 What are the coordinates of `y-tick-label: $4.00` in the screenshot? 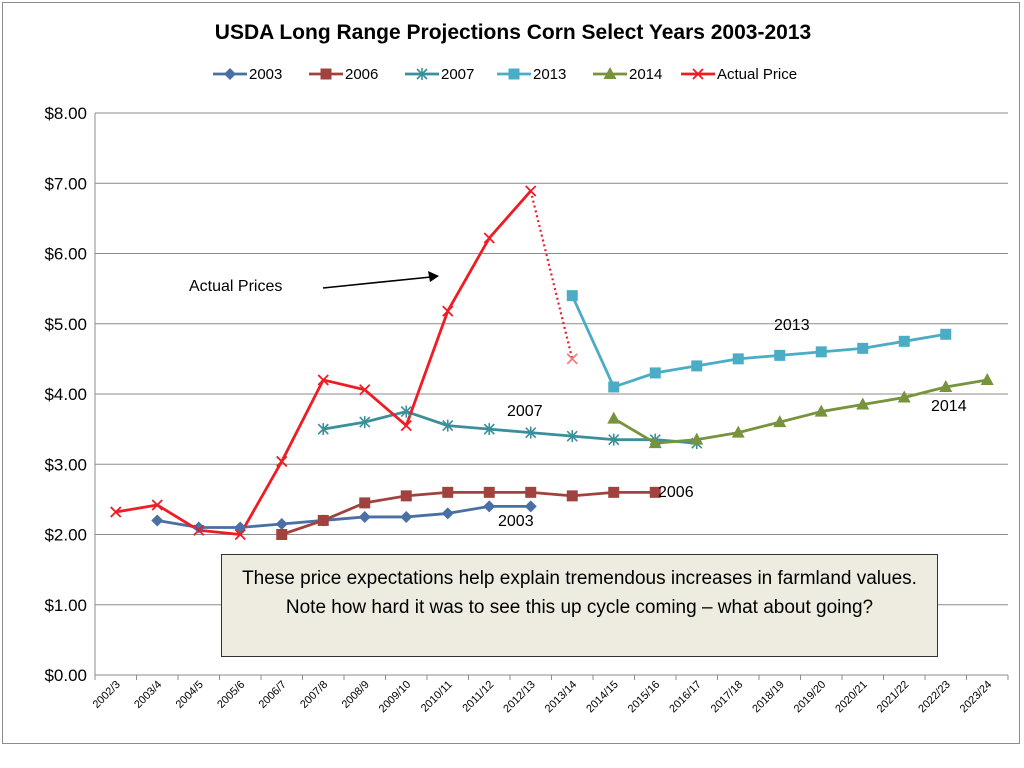 It's located at (65, 394).